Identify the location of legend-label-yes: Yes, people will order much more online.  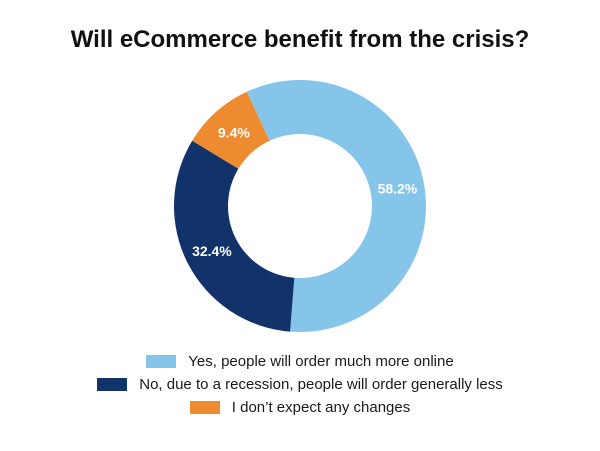
(321, 361).